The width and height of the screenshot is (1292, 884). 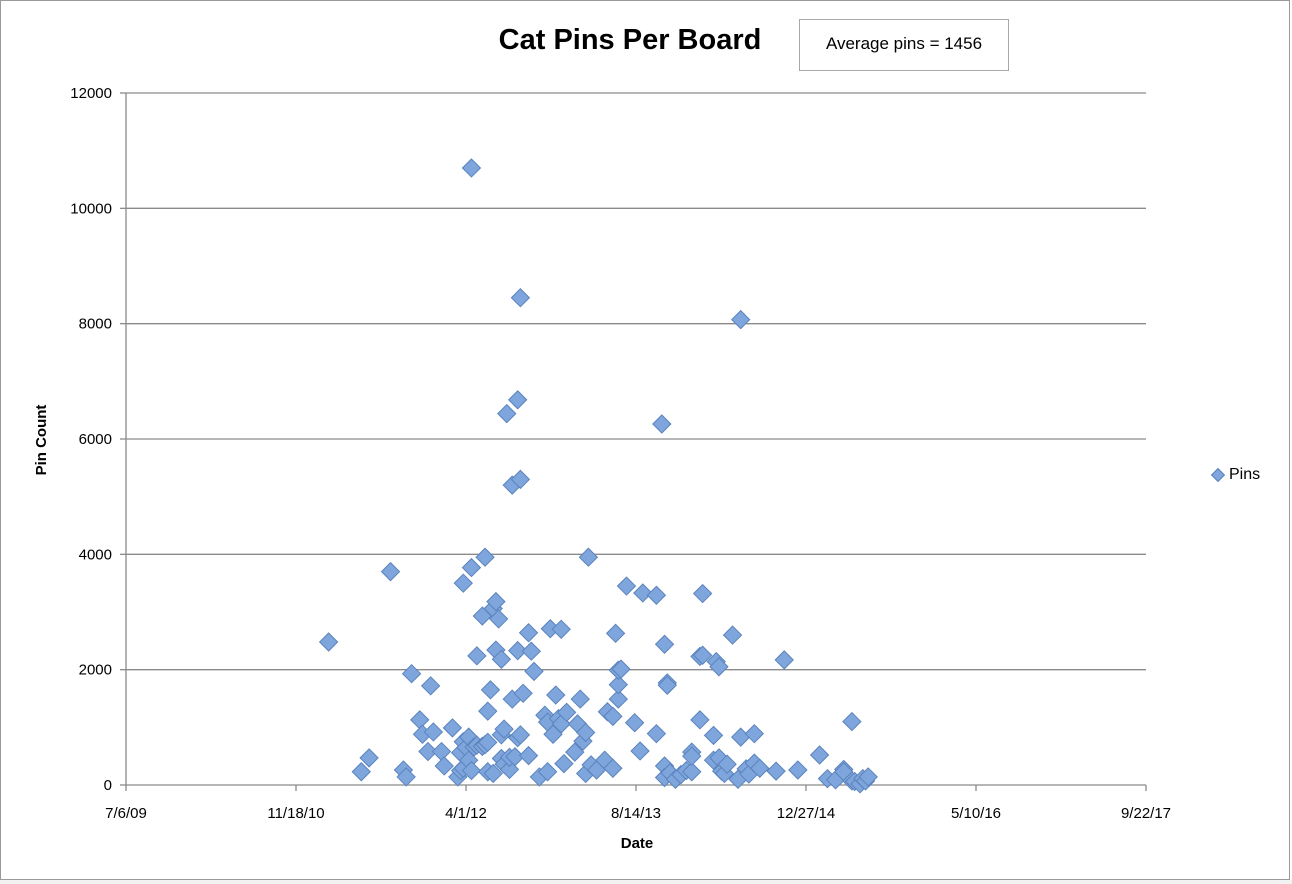 I want to click on y-tick-label: 12000, so click(x=91, y=93).